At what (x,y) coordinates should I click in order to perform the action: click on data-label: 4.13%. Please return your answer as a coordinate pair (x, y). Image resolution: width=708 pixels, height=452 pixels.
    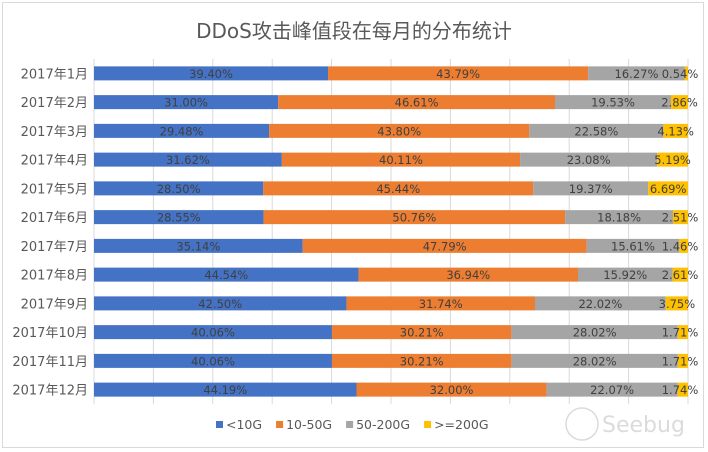
    Looking at the image, I should click on (675, 131).